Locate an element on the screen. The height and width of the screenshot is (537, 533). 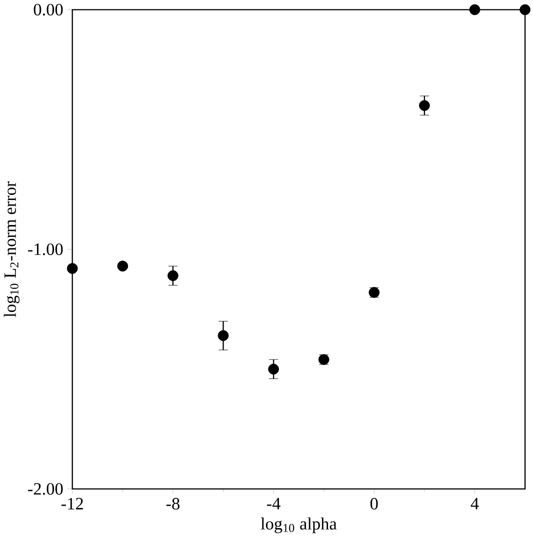
y-axis-title: log$_{10}$ L$_{2}$-norm error is located at coordinates (12, 249).